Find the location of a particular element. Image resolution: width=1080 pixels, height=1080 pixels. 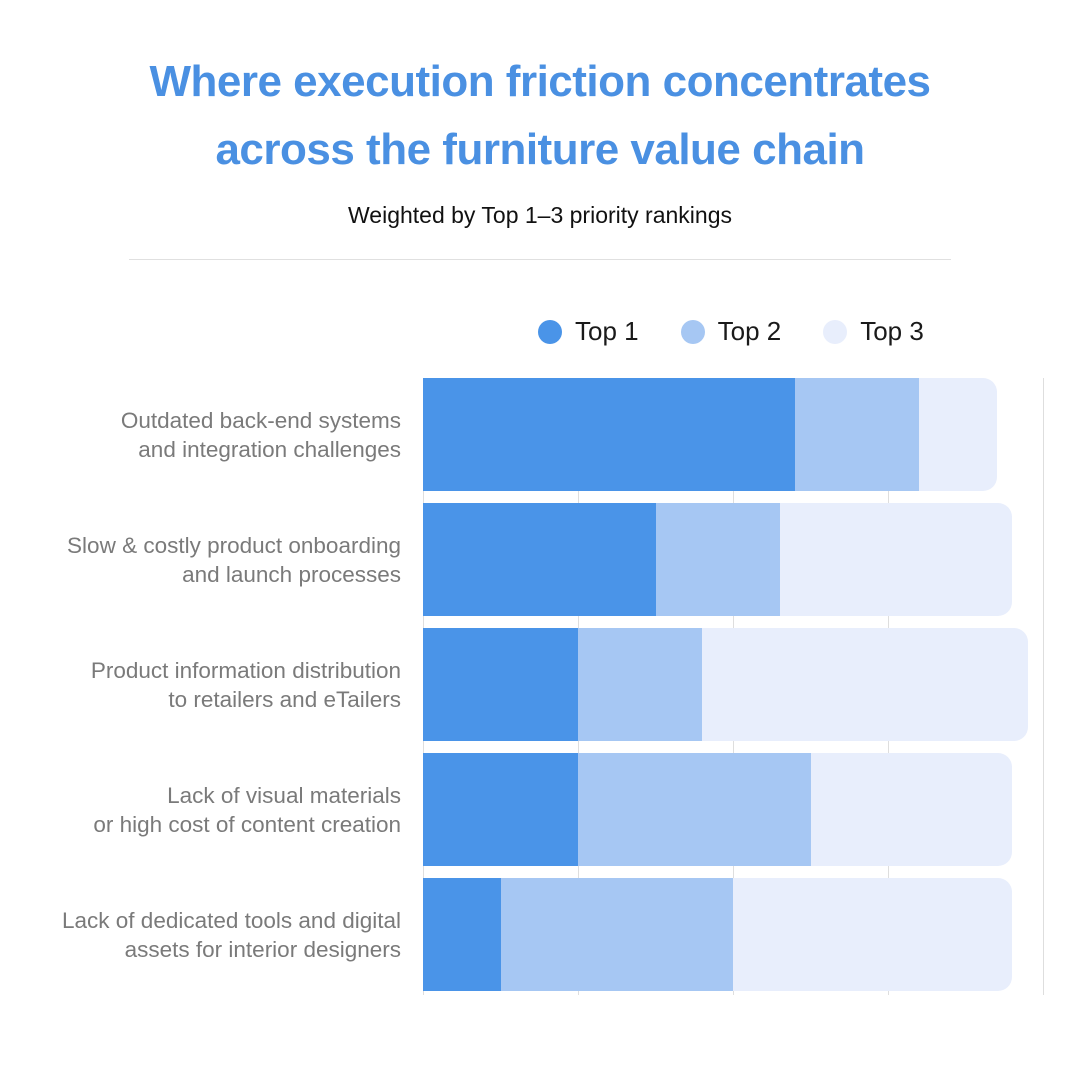

category-label-line: and integration challenges is located at coordinates (269, 449).